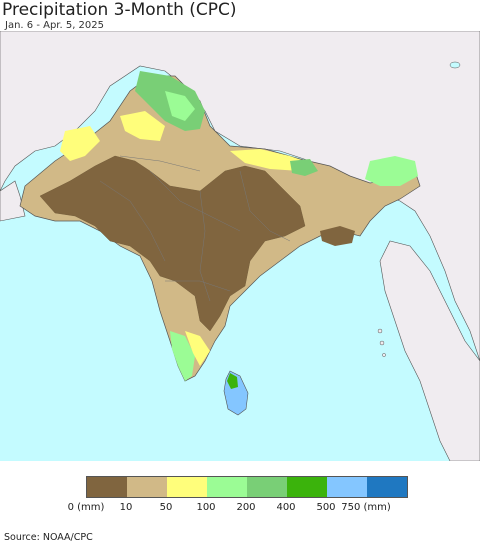  What do you see at coordinates (142, 126) in the screenshot?
I see `yellow-north-strip` at bounding box center [142, 126].